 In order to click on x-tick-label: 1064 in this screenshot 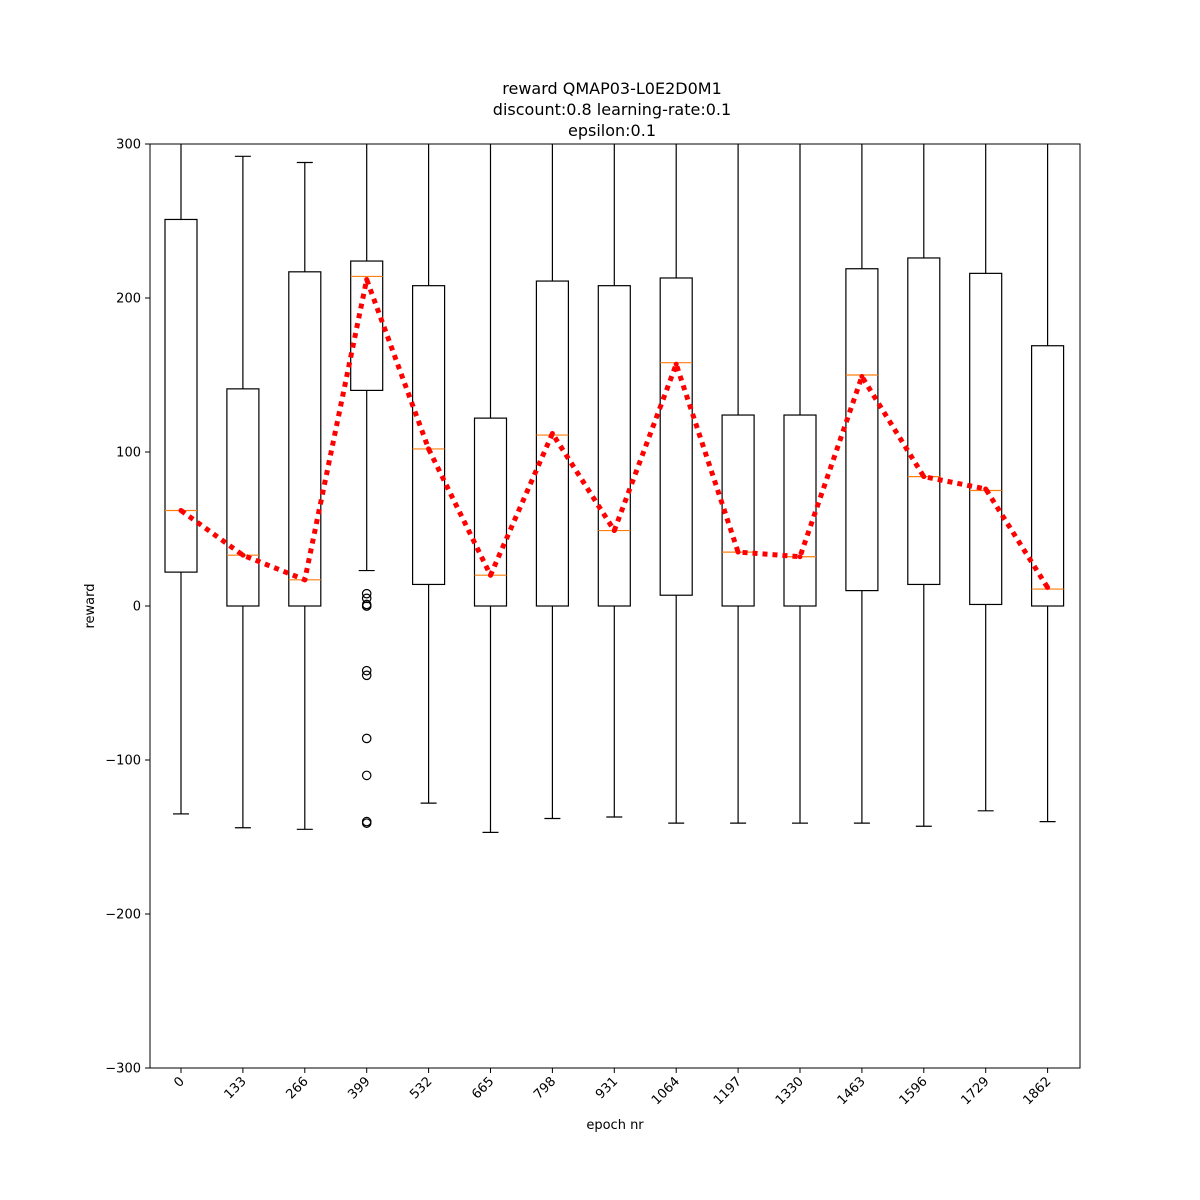, I will do `click(666, 1091)`.